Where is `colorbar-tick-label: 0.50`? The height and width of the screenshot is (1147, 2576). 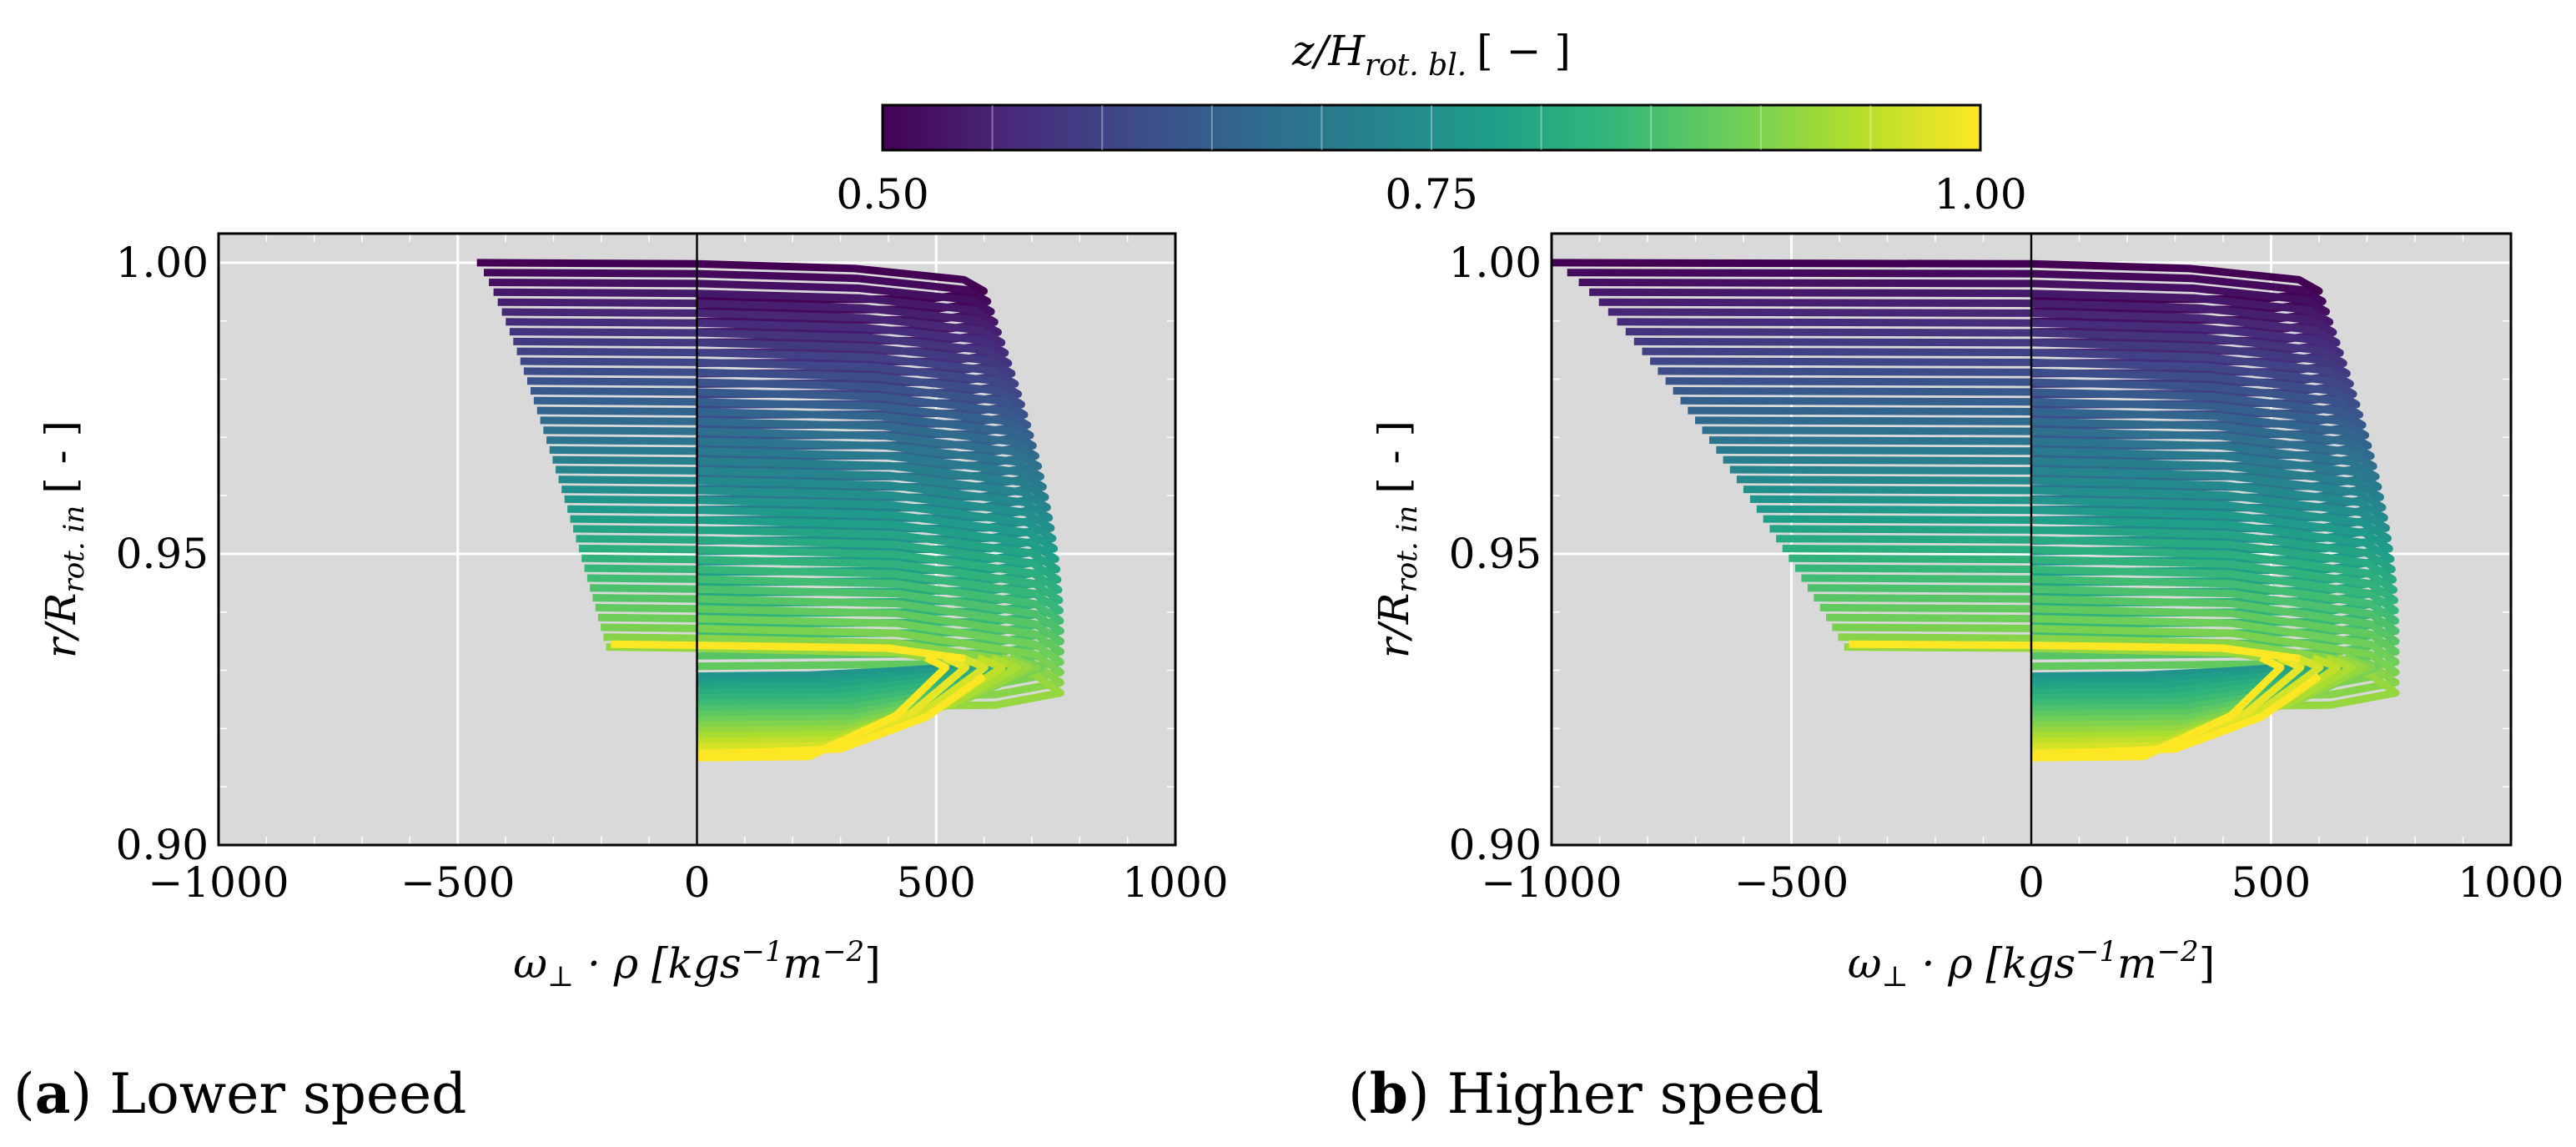 colorbar-tick-label: 0.50 is located at coordinates (882, 194).